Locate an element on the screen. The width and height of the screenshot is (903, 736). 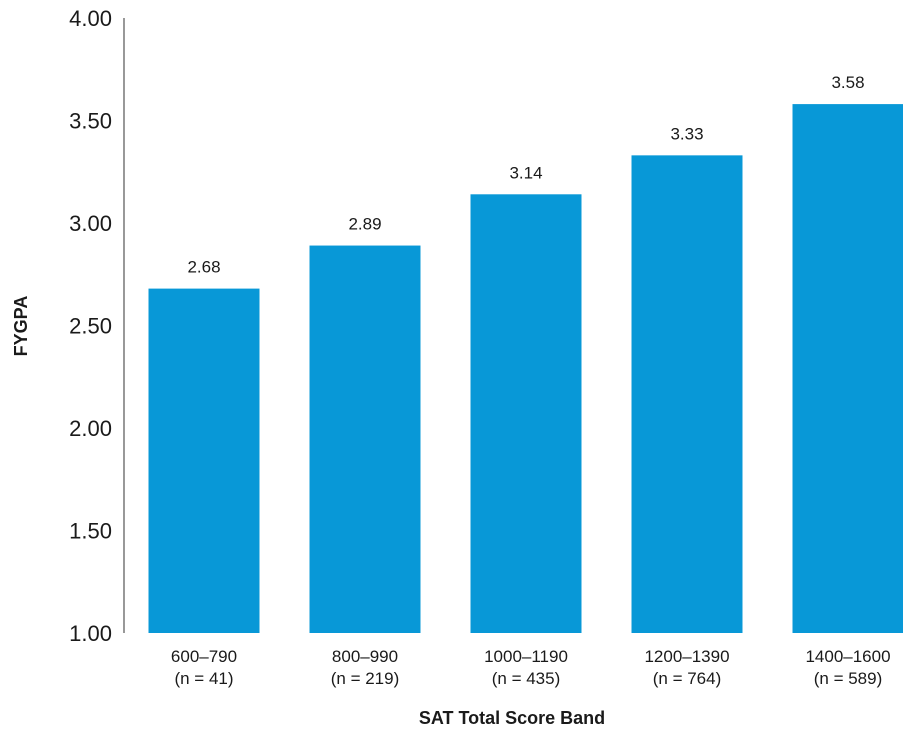
x-category-count: (n = 435) is located at coordinates (526, 678).